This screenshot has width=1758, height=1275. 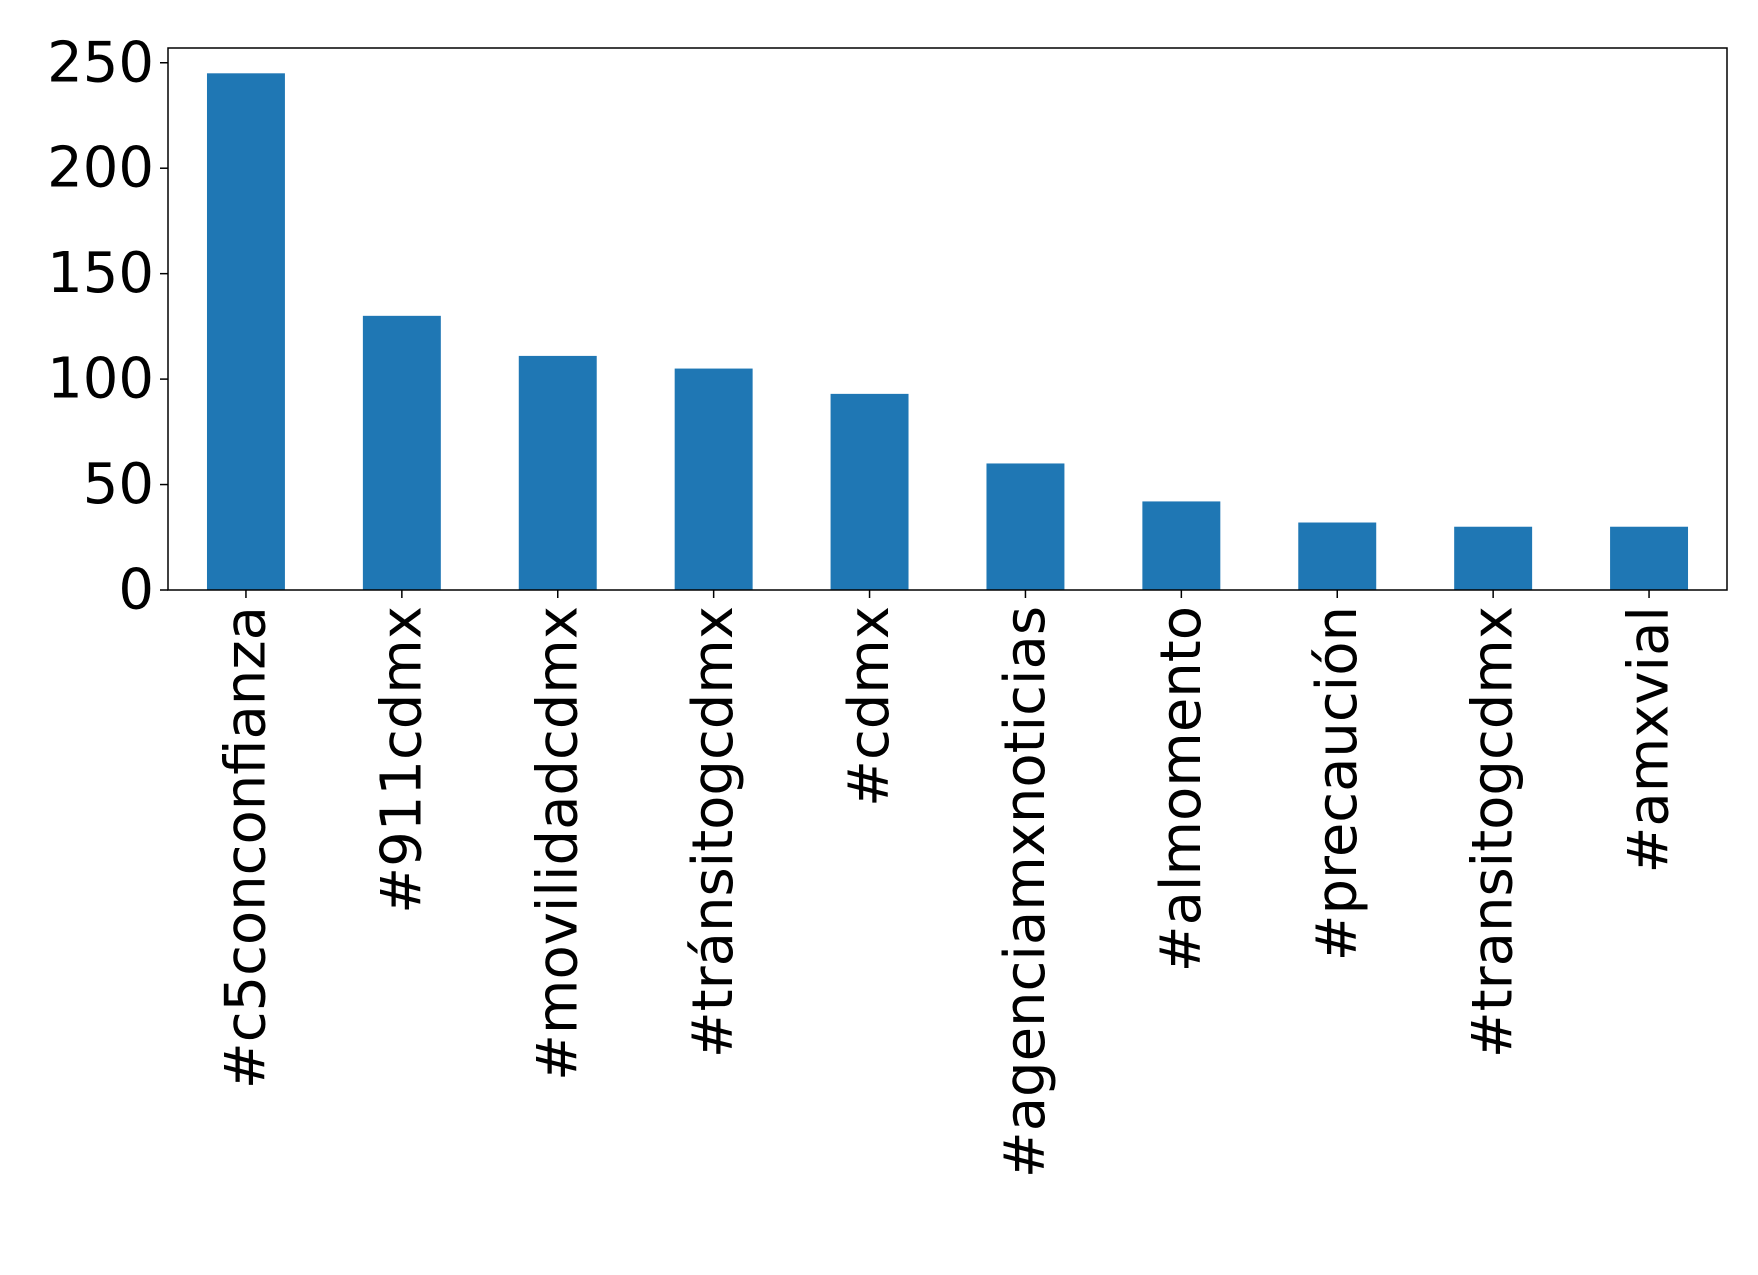 What do you see at coordinates (557, 843) in the screenshot?
I see `x-tick-label: #movilidadcdmx` at bounding box center [557, 843].